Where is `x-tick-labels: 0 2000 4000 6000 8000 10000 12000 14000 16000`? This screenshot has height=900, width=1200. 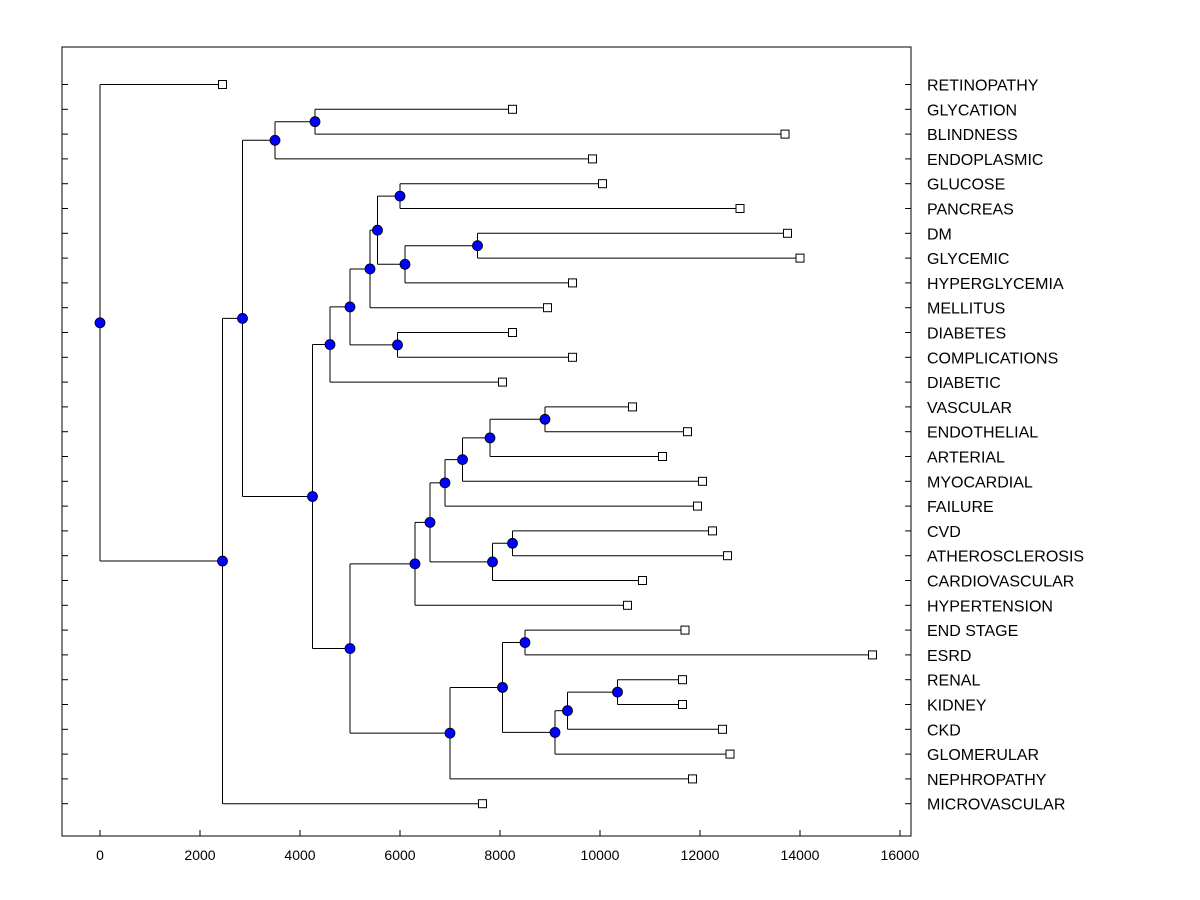
x-tick-labels: 0 2000 4000 6000 8000 10000 12000 14000 16000 is located at coordinates (508, 855).